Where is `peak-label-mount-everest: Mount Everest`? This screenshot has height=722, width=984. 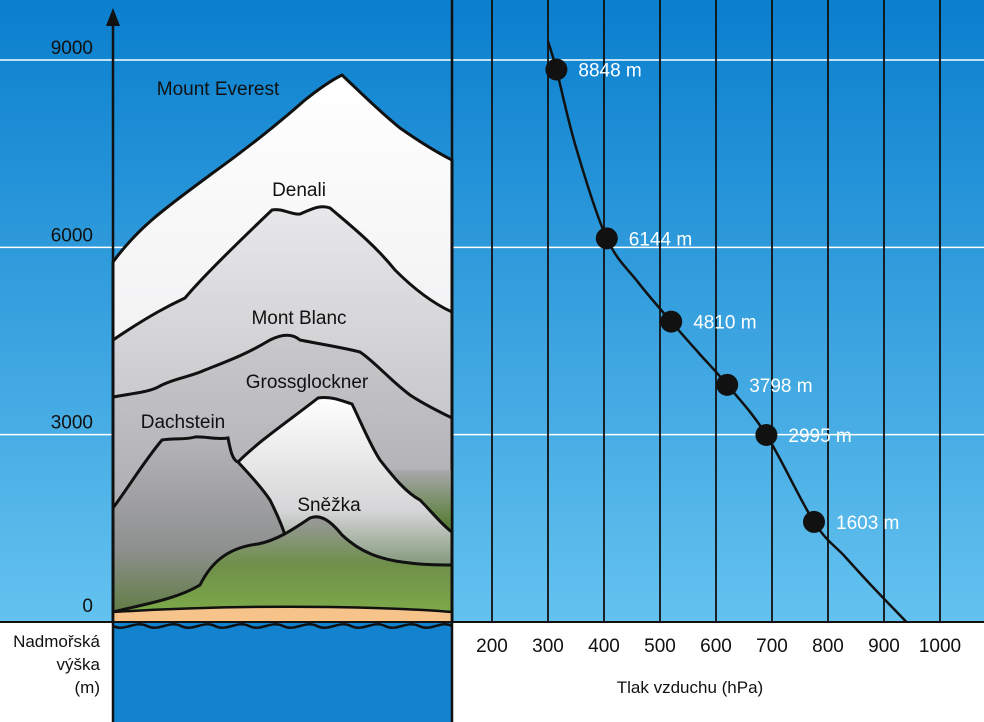 peak-label-mount-everest: Mount Everest is located at coordinates (218, 89).